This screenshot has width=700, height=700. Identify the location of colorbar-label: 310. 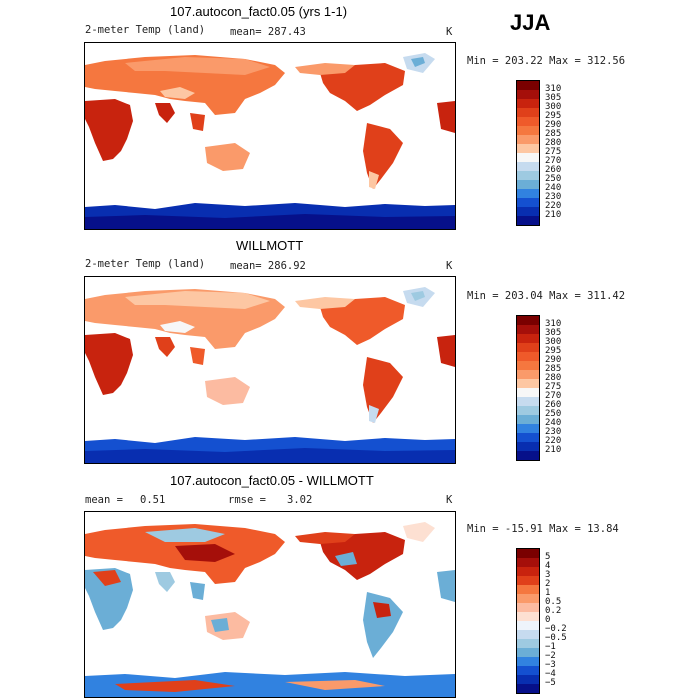
(553, 88).